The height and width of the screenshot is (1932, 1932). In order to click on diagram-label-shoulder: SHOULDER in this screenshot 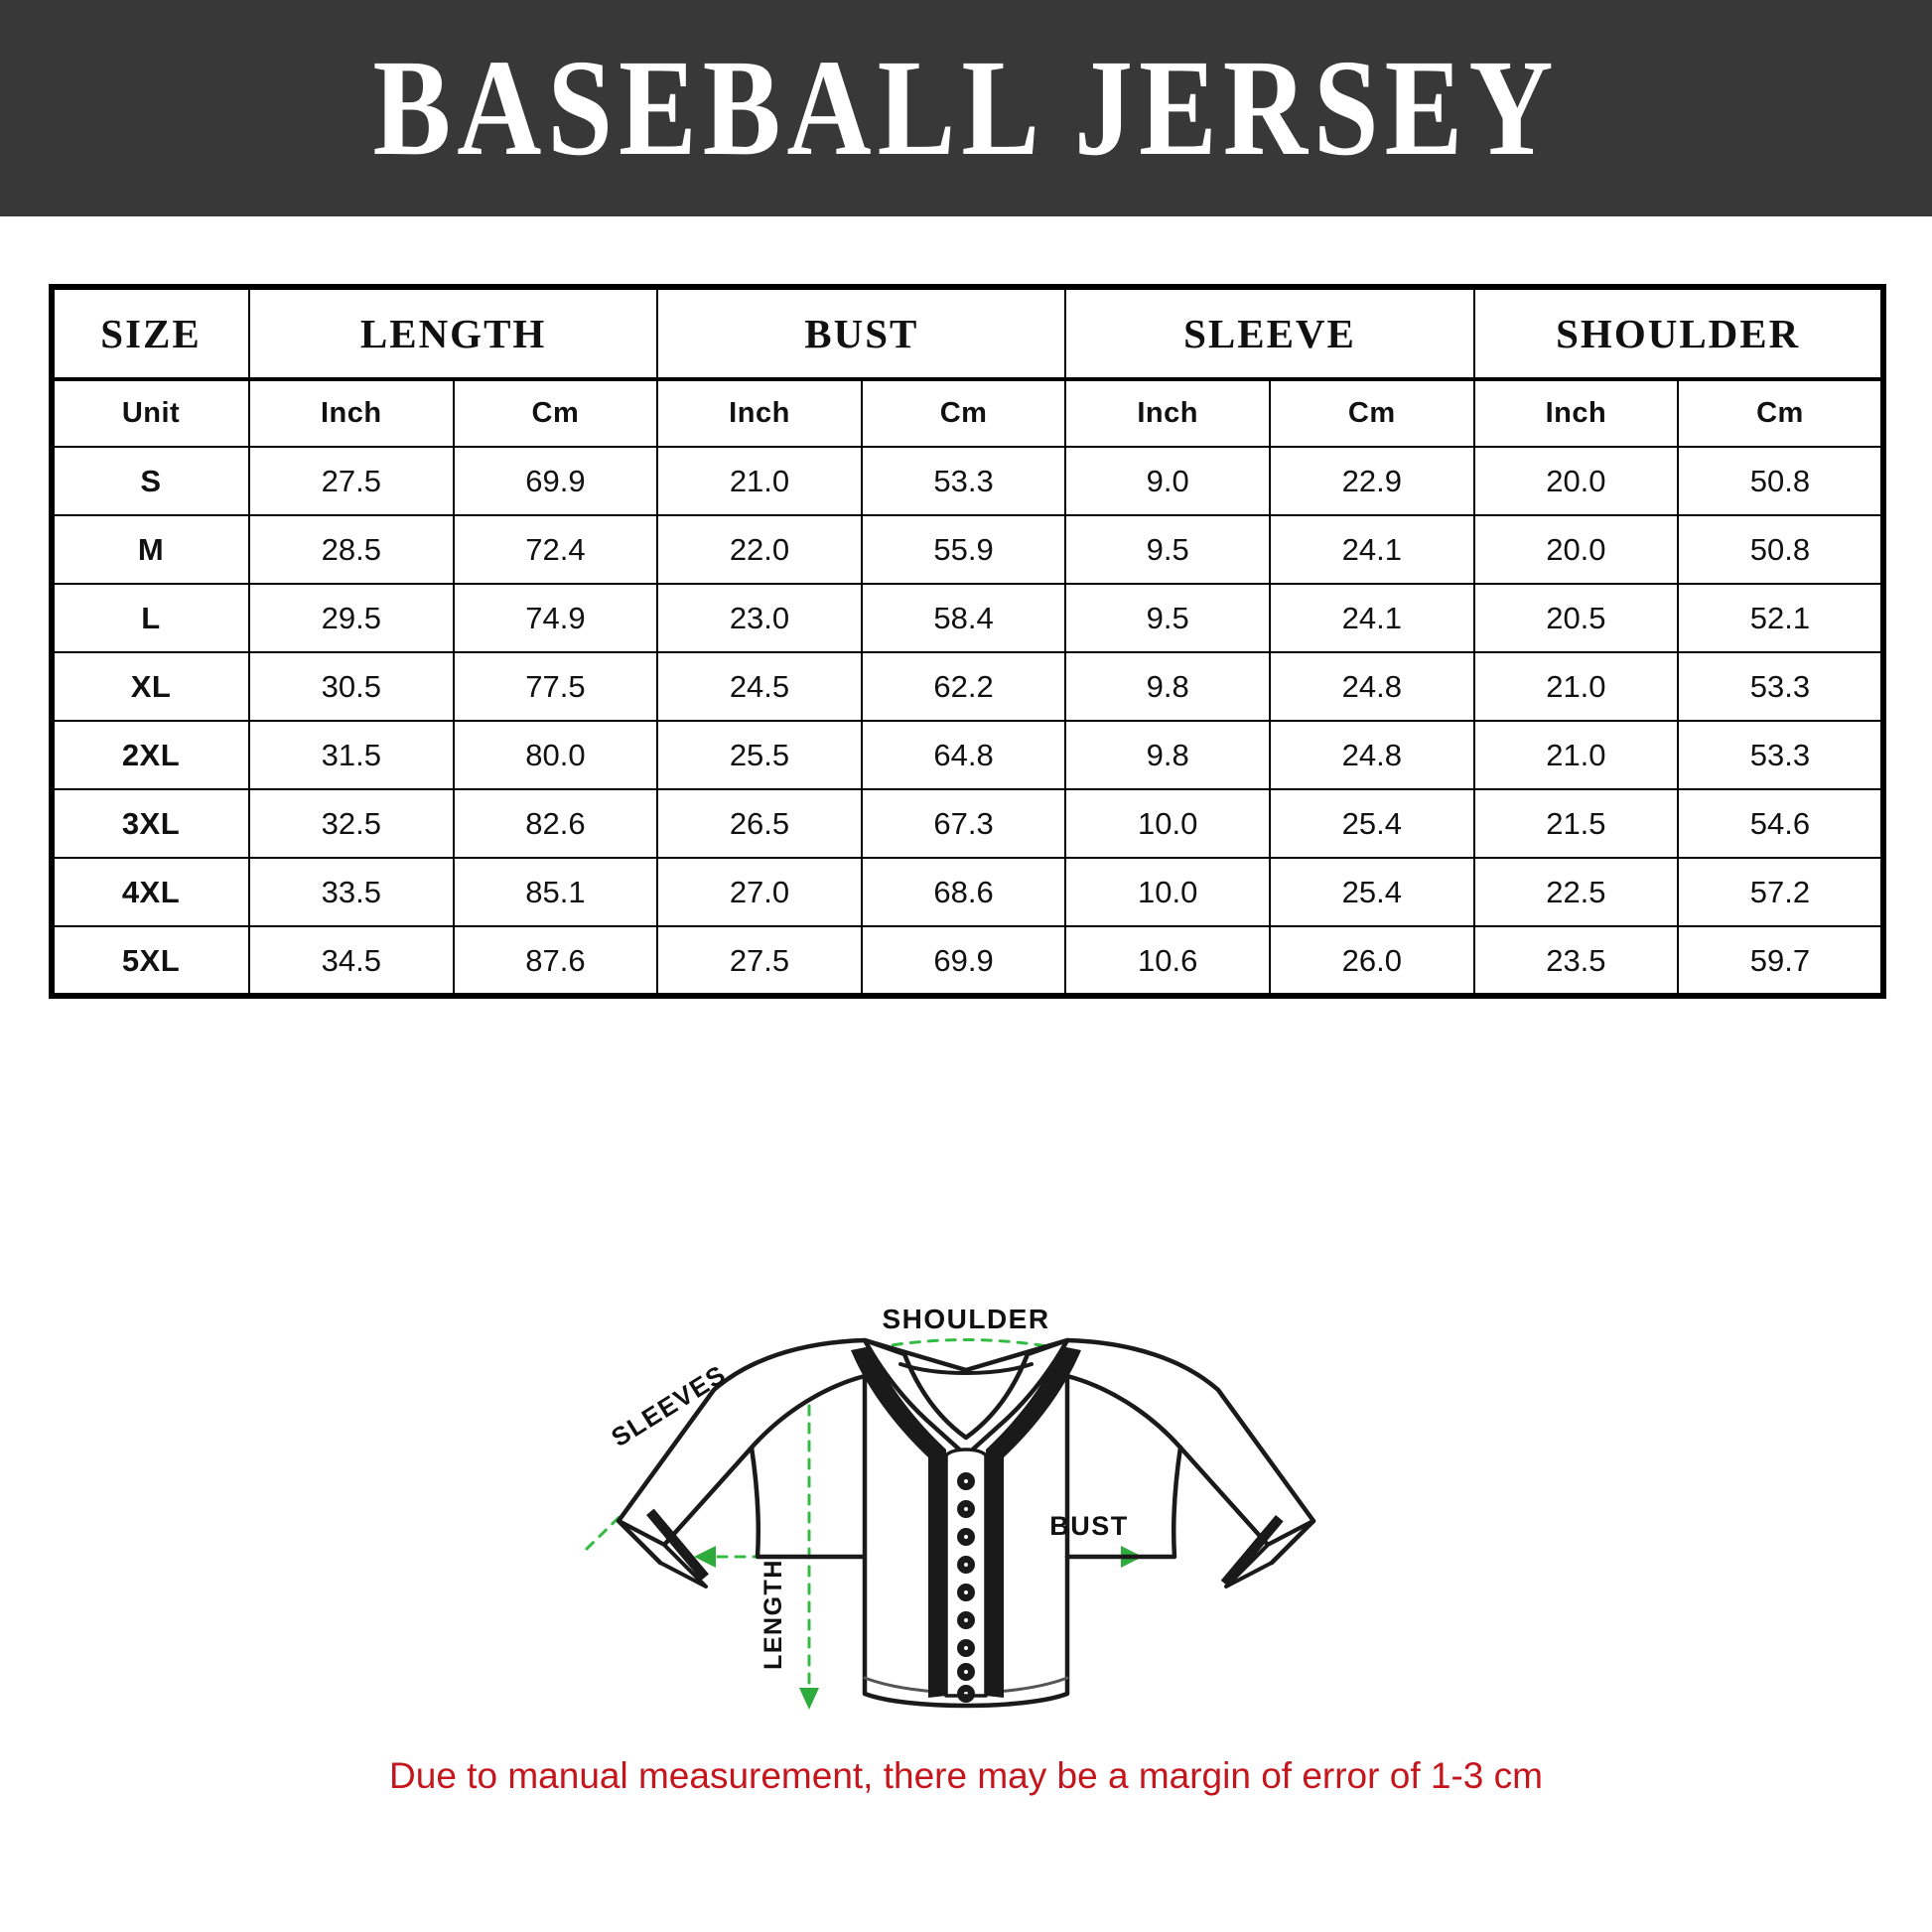, I will do `click(966, 1319)`.